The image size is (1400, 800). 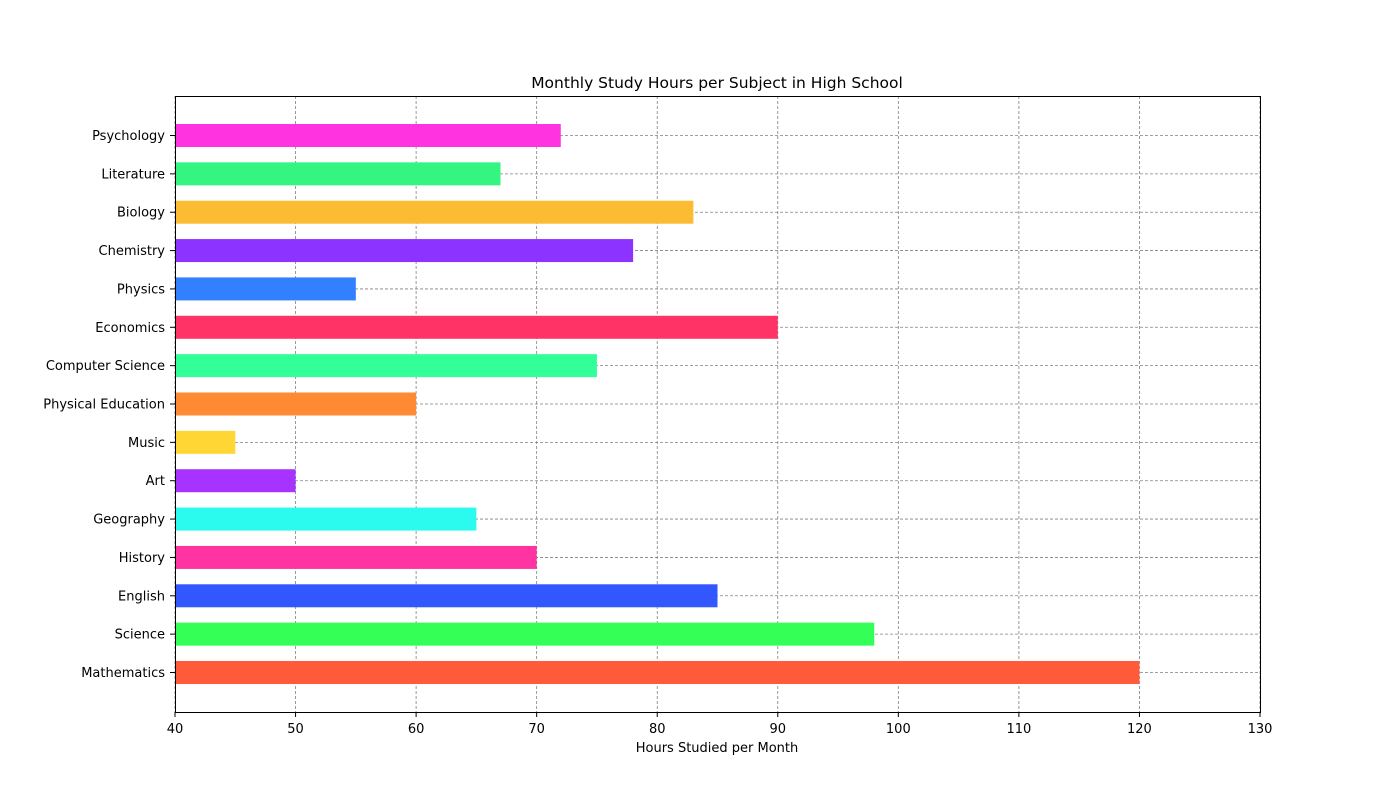 I want to click on bar-economics, so click(x=476, y=327).